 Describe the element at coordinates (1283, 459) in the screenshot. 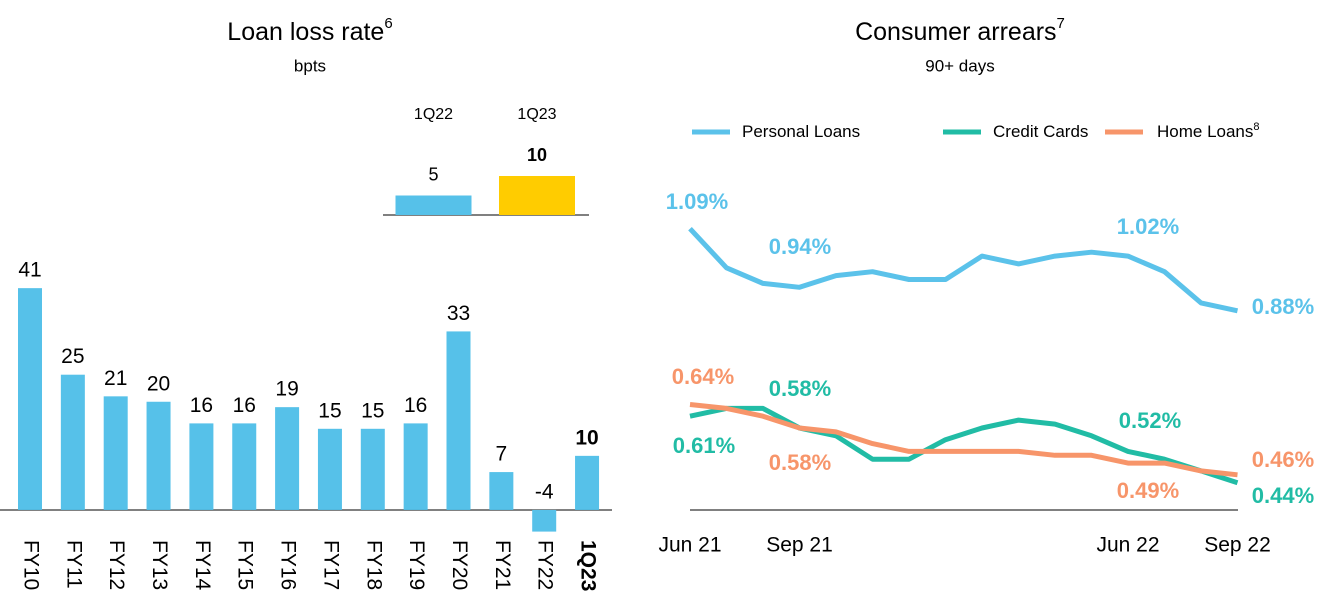

I see `value-label: 0.46%` at that location.